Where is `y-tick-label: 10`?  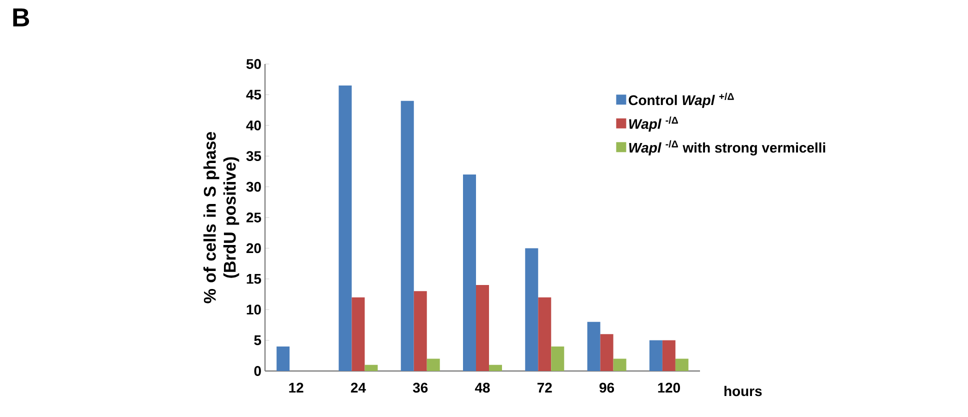
y-tick-label: 10 is located at coordinates (253, 309).